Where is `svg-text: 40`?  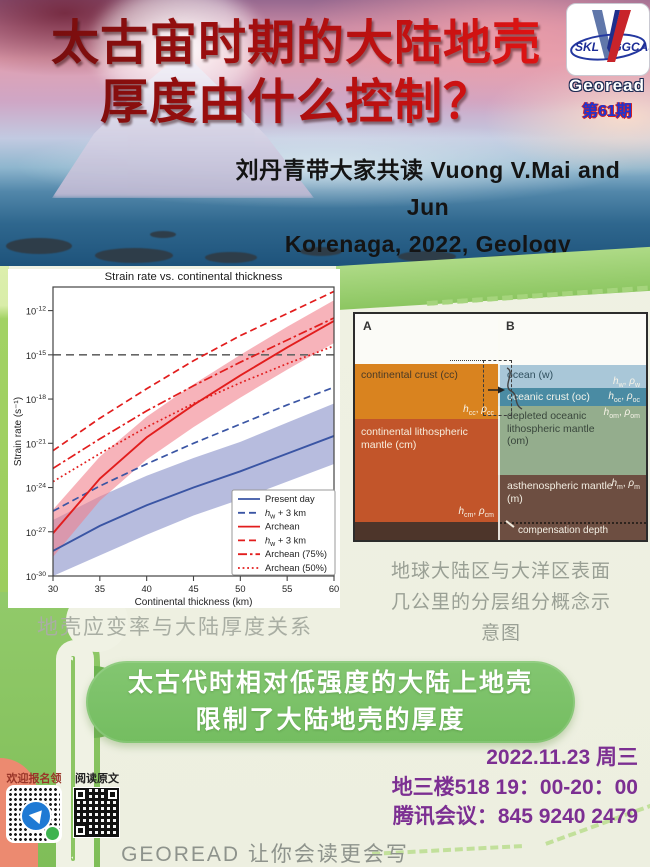
svg-text: 40 is located at coordinates (146, 589).